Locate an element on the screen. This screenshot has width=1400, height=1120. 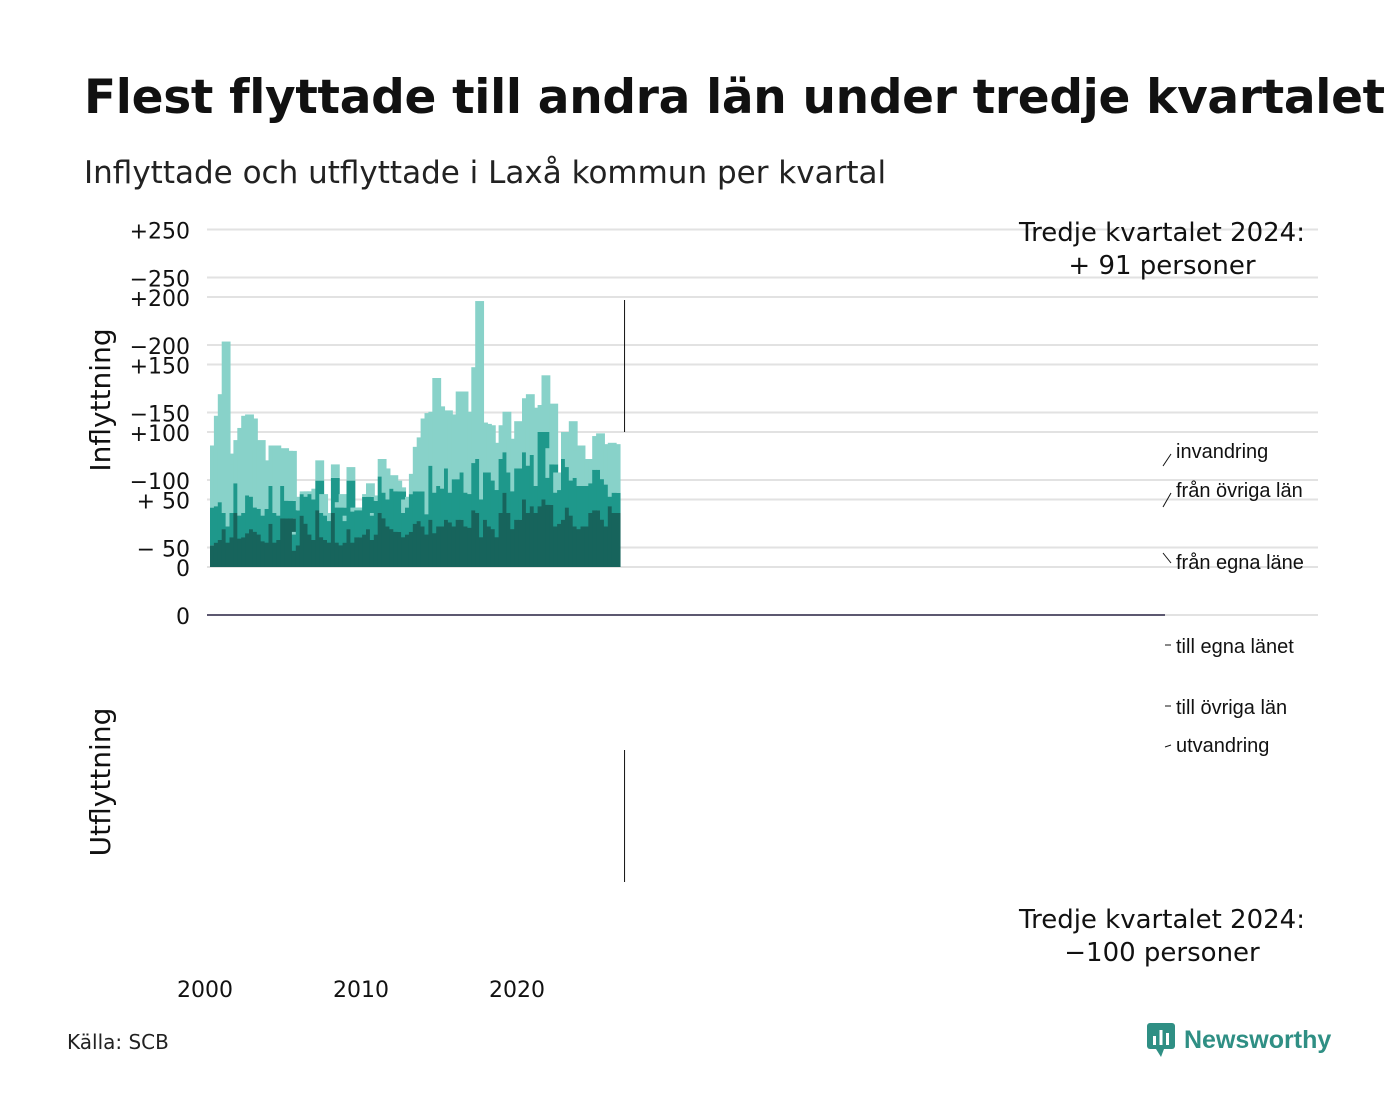
x-tick-label: 2010 is located at coordinates (361, 990).